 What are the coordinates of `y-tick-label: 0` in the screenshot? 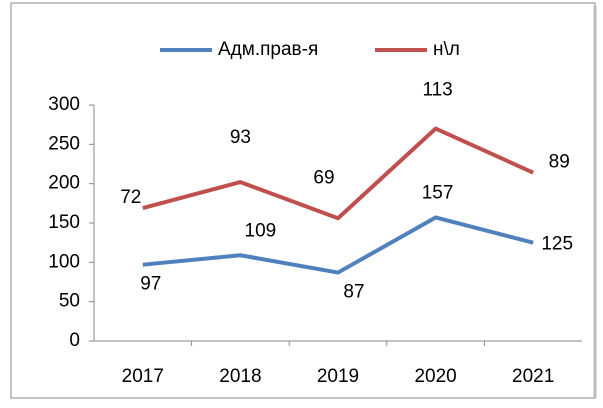 It's located at (74, 340).